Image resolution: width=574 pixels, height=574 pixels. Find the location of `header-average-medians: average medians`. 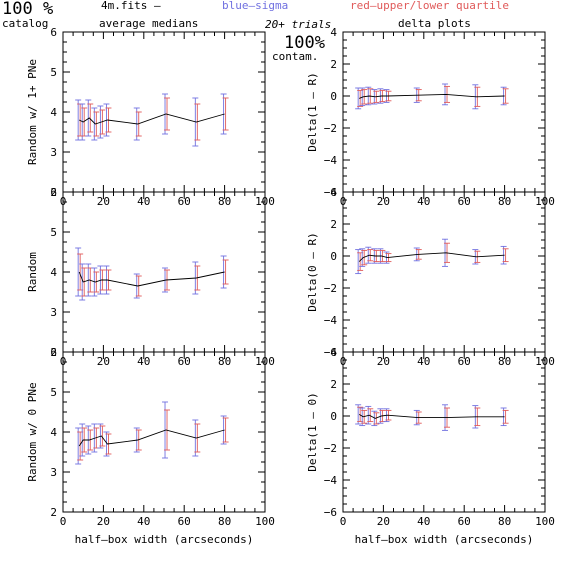

header-average-medians: average medians is located at coordinates (148, 23).